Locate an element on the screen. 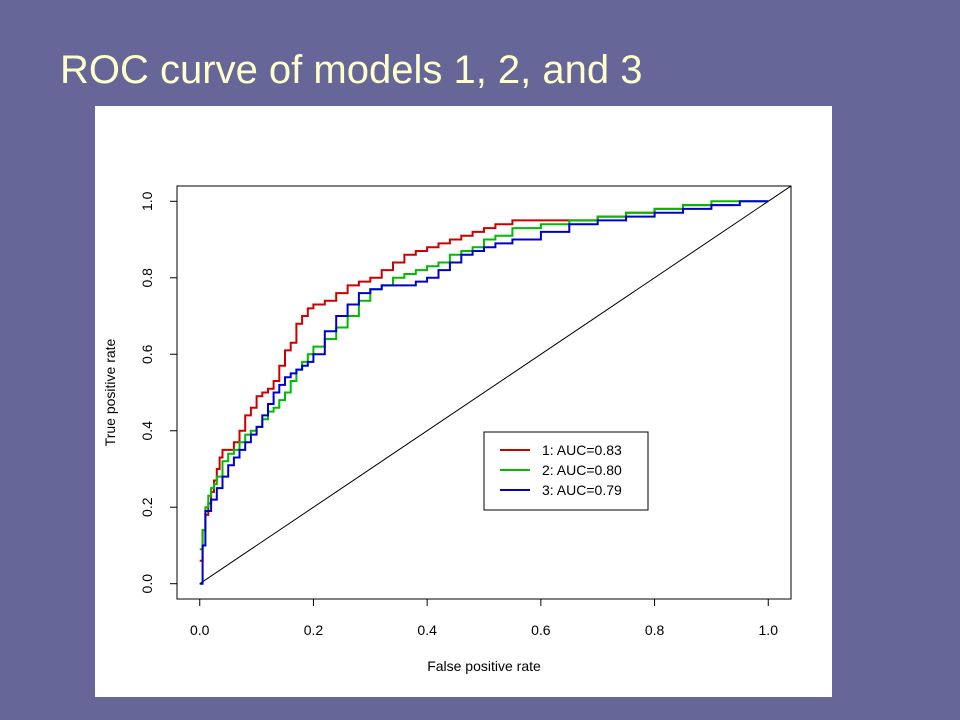  x-tick-label: 0.0 is located at coordinates (200, 630).